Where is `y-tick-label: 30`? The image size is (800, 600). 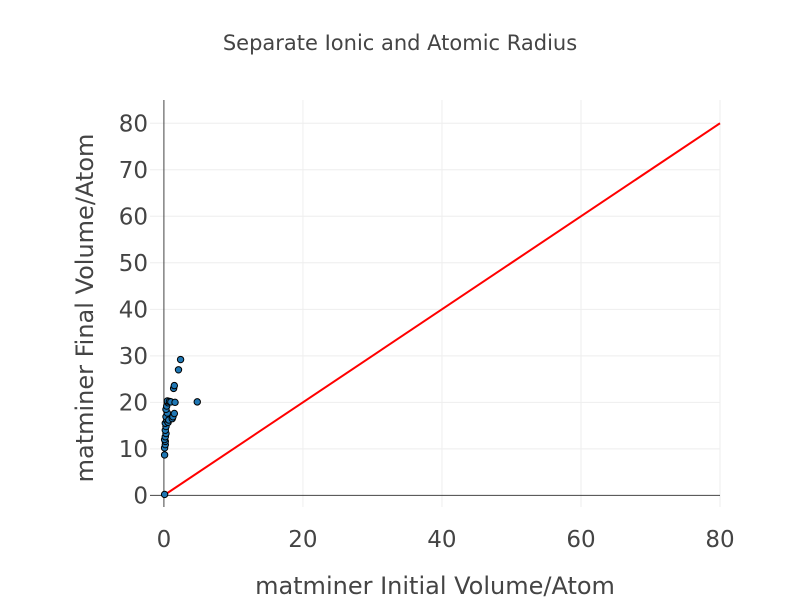 y-tick-label: 30 is located at coordinates (133, 357).